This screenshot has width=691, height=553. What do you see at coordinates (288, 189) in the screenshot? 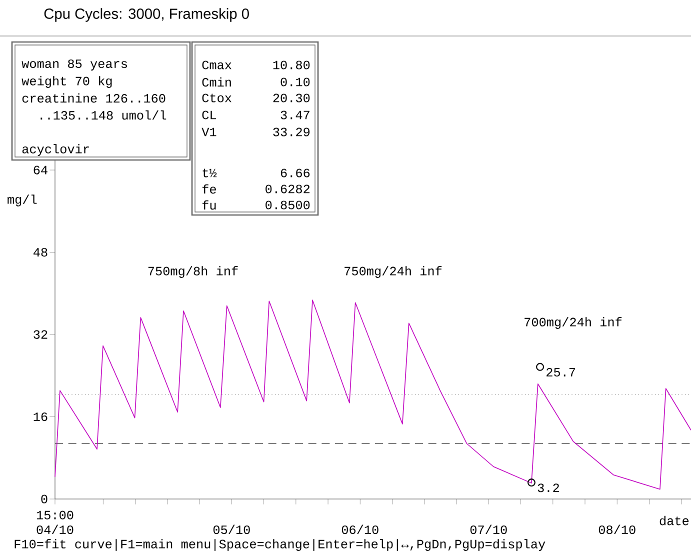
I see `annotation: 0.6282` at bounding box center [288, 189].